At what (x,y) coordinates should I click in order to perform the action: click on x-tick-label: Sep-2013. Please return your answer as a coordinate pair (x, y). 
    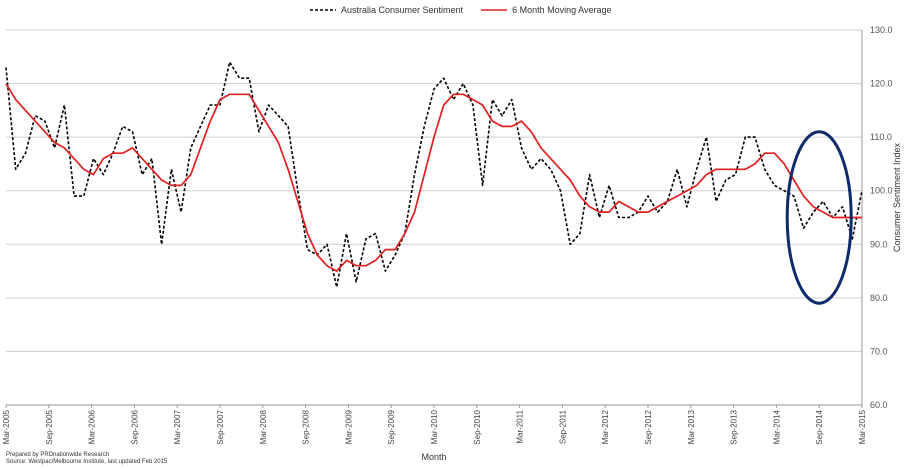
    Looking at the image, I should click on (734, 426).